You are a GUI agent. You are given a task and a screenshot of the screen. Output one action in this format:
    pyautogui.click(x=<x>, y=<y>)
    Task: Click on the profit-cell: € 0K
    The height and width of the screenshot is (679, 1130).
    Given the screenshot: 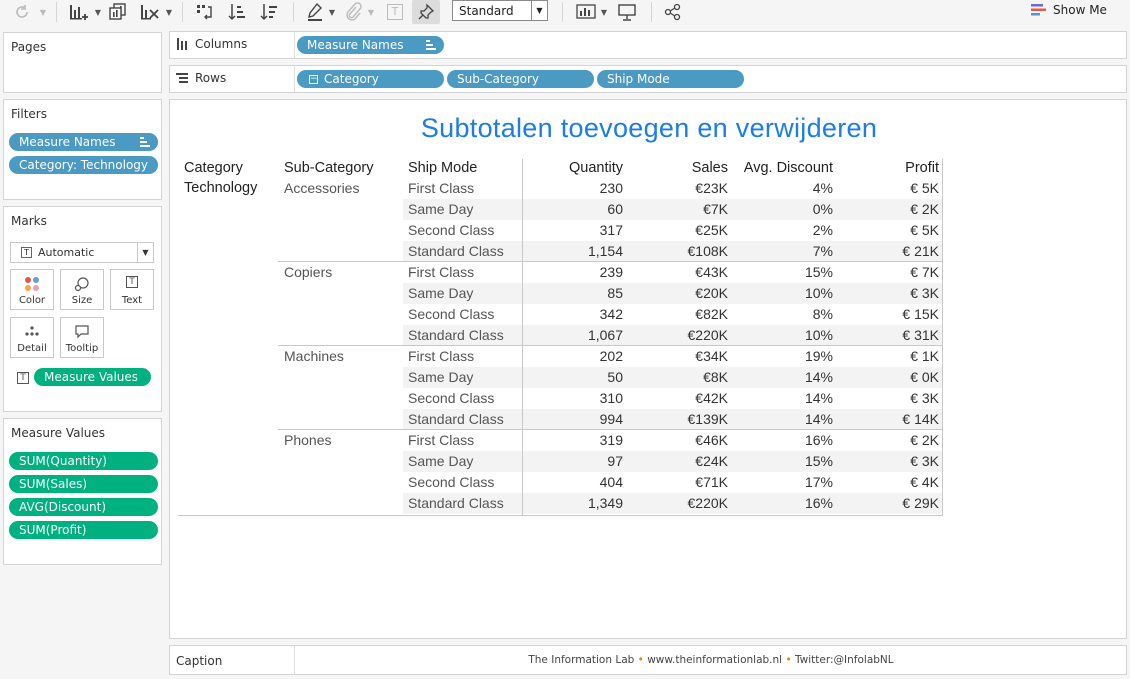 What is the action you would take?
    pyautogui.click(x=924, y=377)
    